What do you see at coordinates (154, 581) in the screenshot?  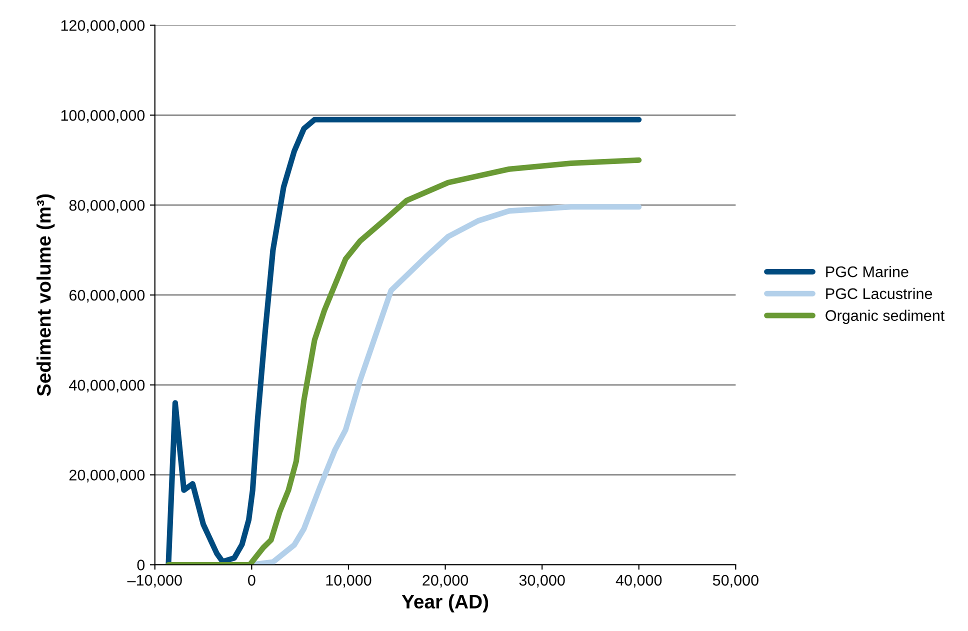 I see `x-tick-label: –10,000` at bounding box center [154, 581].